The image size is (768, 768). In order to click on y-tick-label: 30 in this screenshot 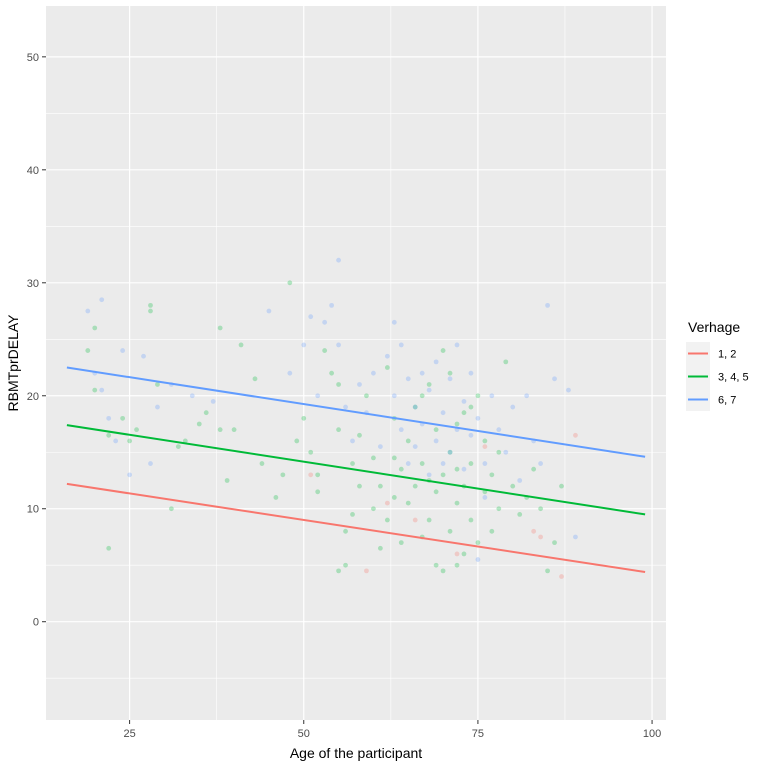, I will do `click(33, 284)`.